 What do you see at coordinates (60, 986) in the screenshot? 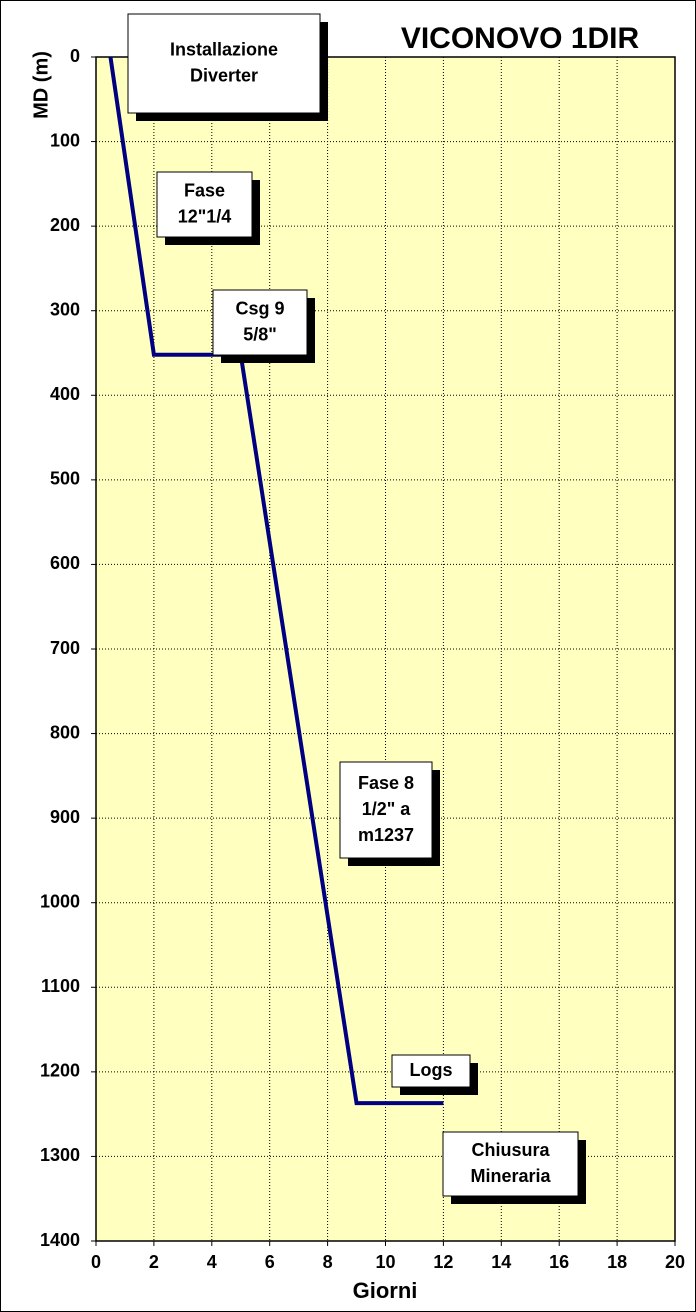
I see `y-tick-label: 1100` at bounding box center [60, 986].